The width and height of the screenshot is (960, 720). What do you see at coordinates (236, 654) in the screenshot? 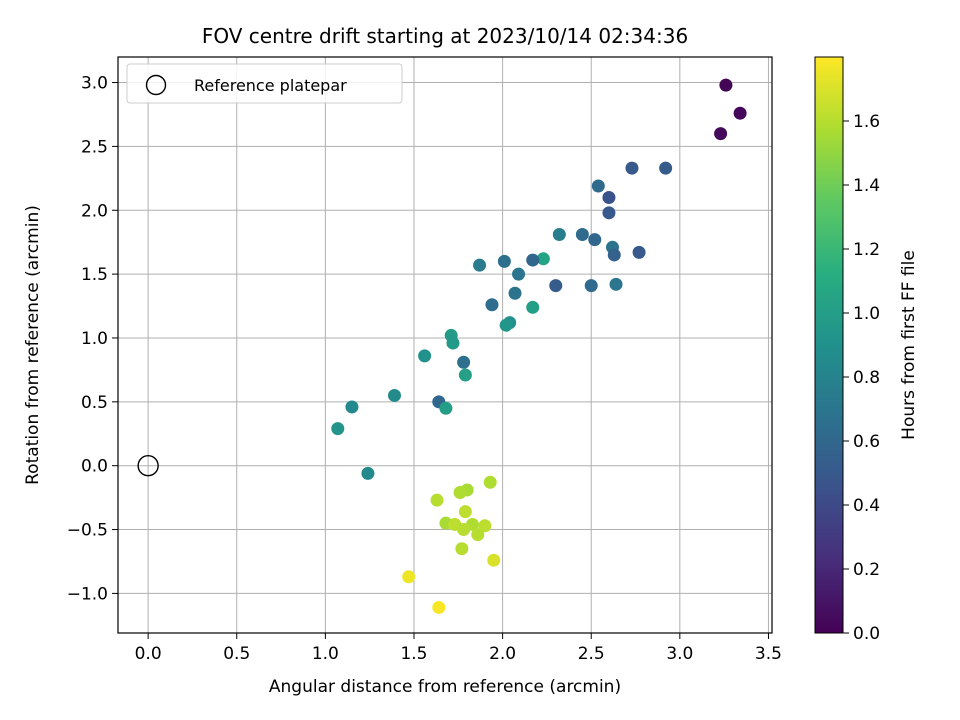
I see `x-tick-label: 0.5` at bounding box center [236, 654].